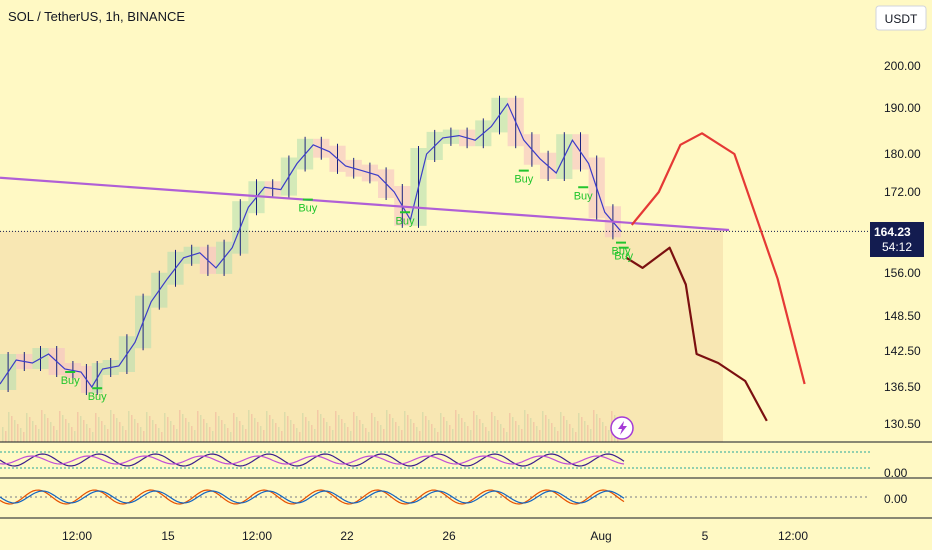 The width and height of the screenshot is (932, 550). Describe the element at coordinates (902, 387) in the screenshot. I see `price-tick-label: 136.50` at that location.